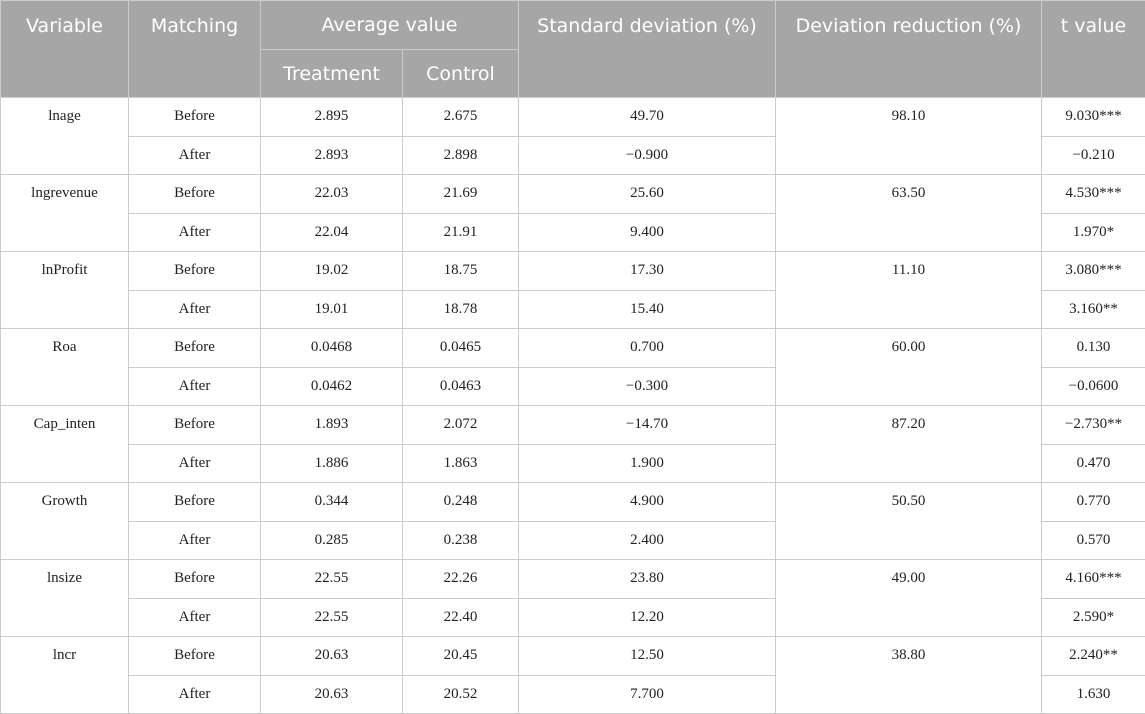 The image size is (1145, 714). Describe the element at coordinates (647, 232) in the screenshot. I see `std-dev-cell: 9.400` at that location.